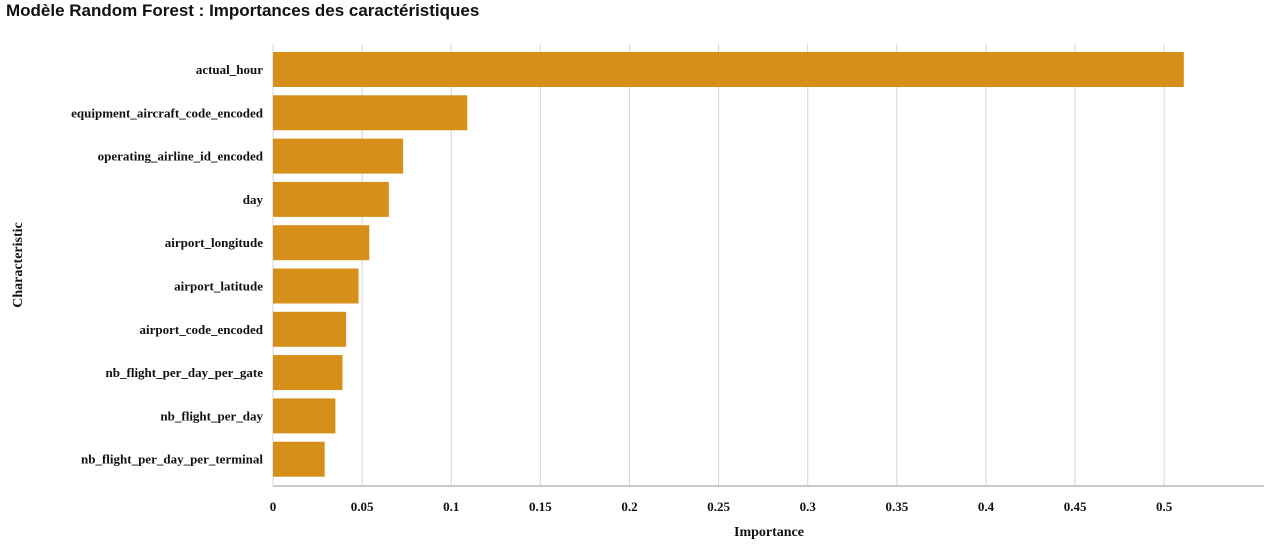 This screenshot has height=544, width=1270. Describe the element at coordinates (253, 199) in the screenshot. I see `category-label: day` at that location.